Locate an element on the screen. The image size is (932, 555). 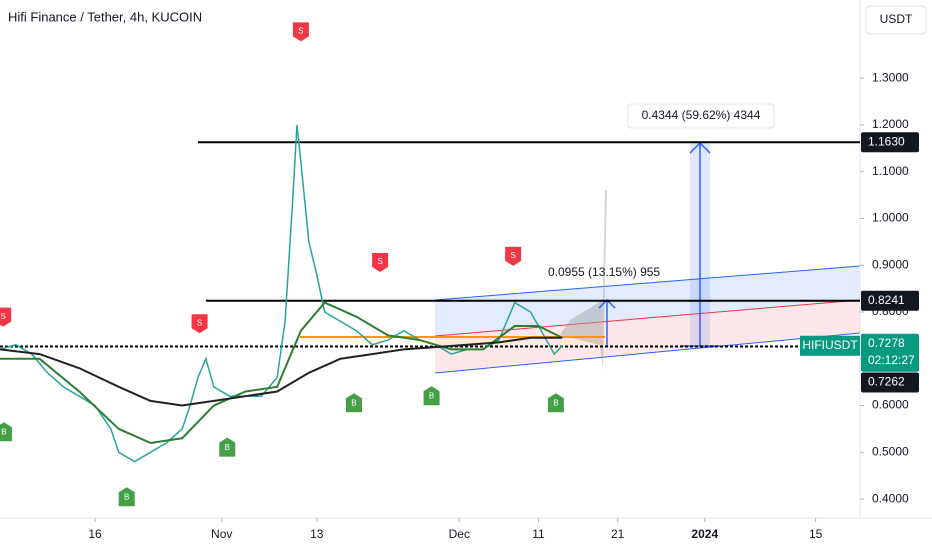
x-tick-label: 15 is located at coordinates (816, 534).